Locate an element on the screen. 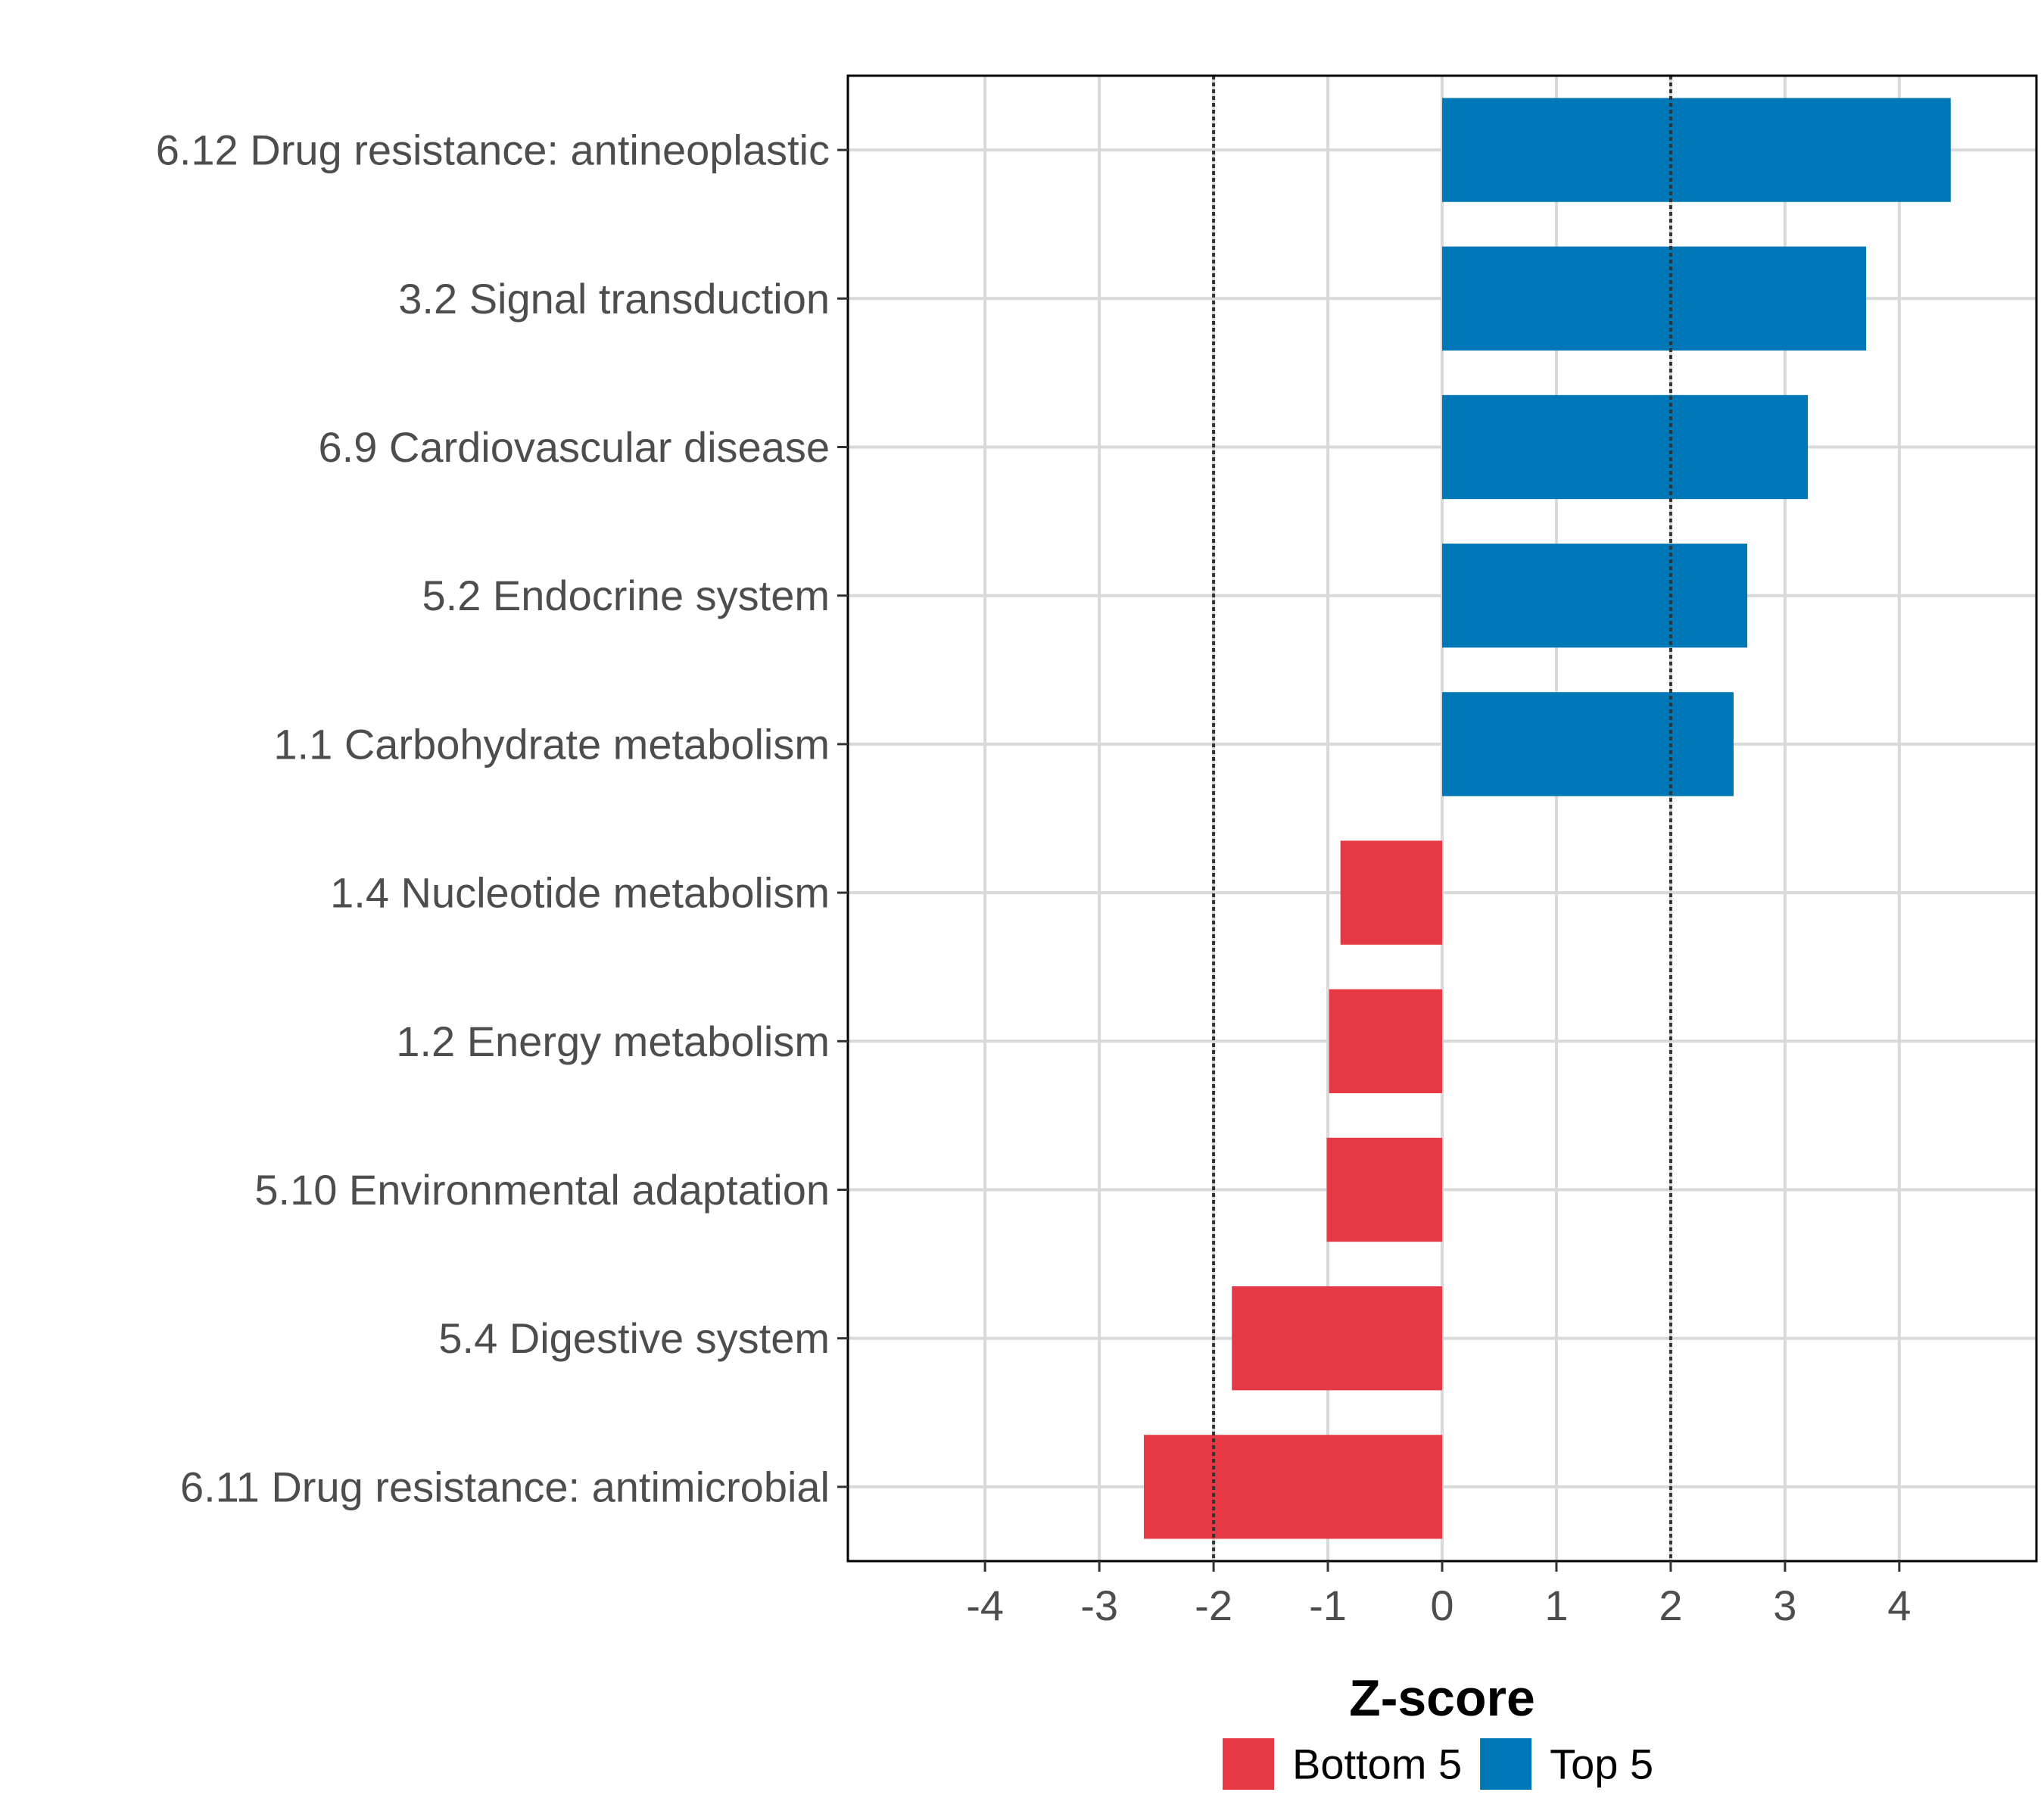  x-tick-label: 1 is located at coordinates (1556, 1605).